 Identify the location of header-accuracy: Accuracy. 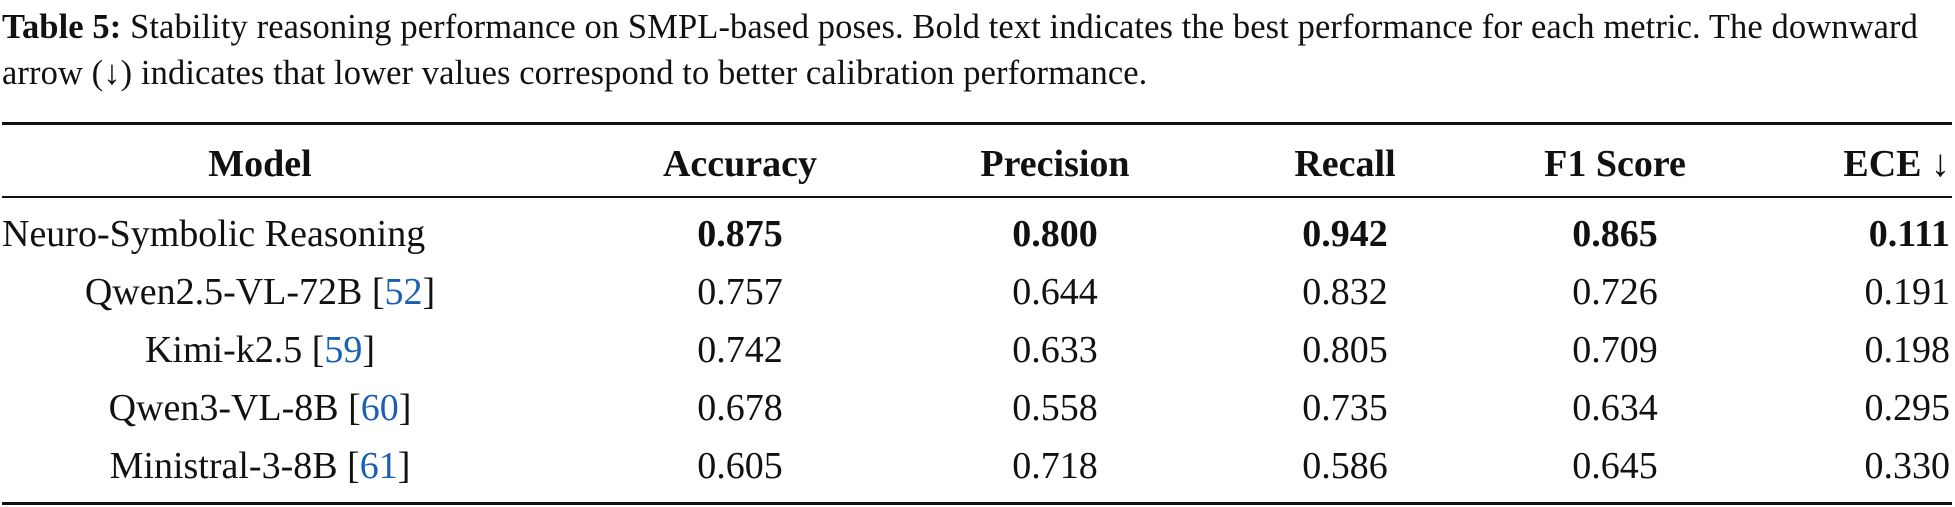
(740, 164).